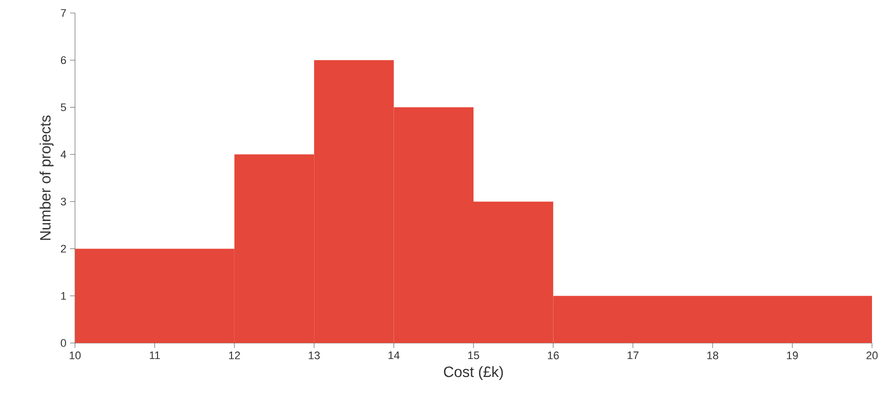  Describe the element at coordinates (63, 154) in the screenshot. I see `y-tick-label: 4` at that location.